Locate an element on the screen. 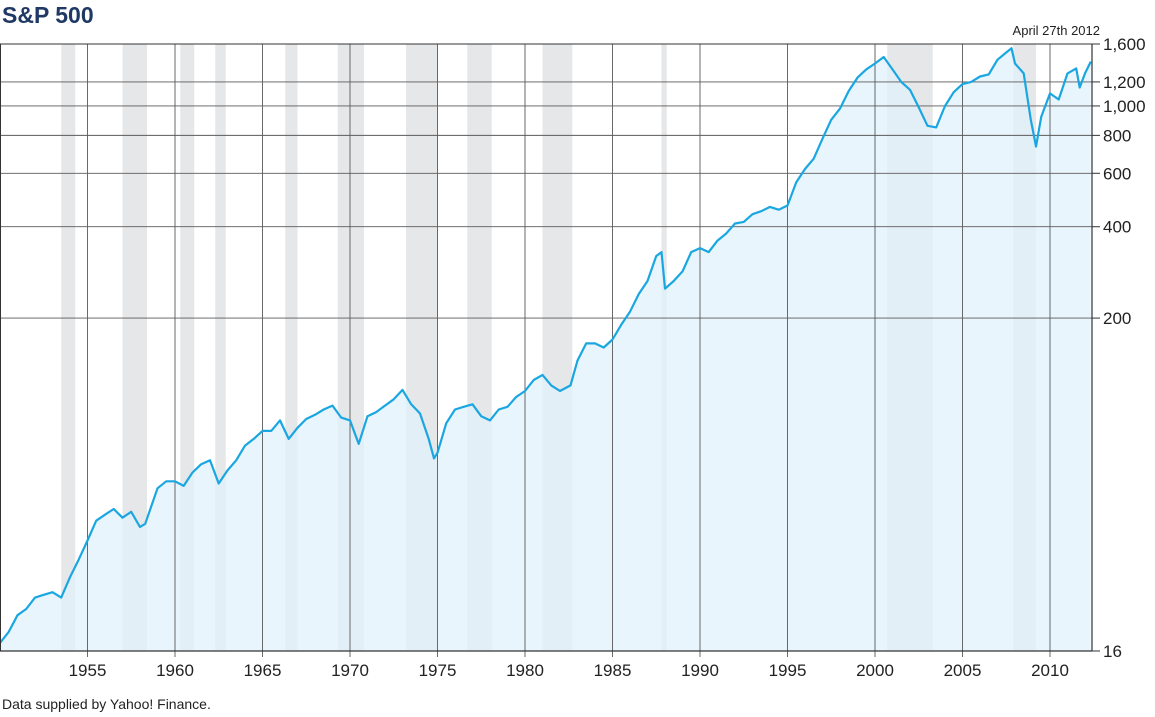 This screenshot has width=1155, height=717. y-tick-label: 1,600 is located at coordinates (1124, 44).